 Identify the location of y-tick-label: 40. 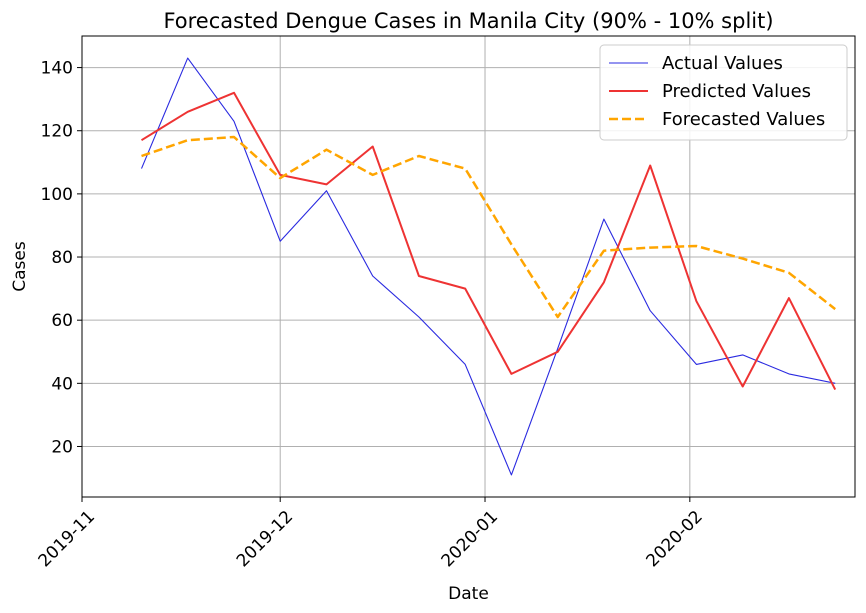
(62, 384).